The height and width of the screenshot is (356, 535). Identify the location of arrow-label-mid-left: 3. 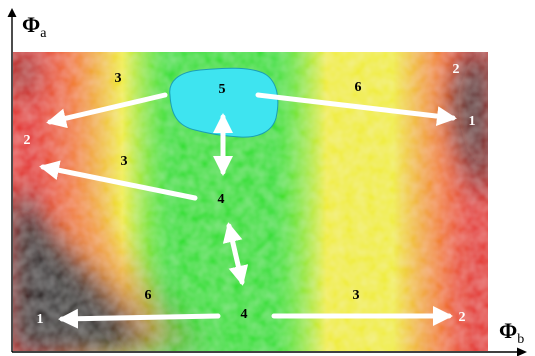
(124, 161).